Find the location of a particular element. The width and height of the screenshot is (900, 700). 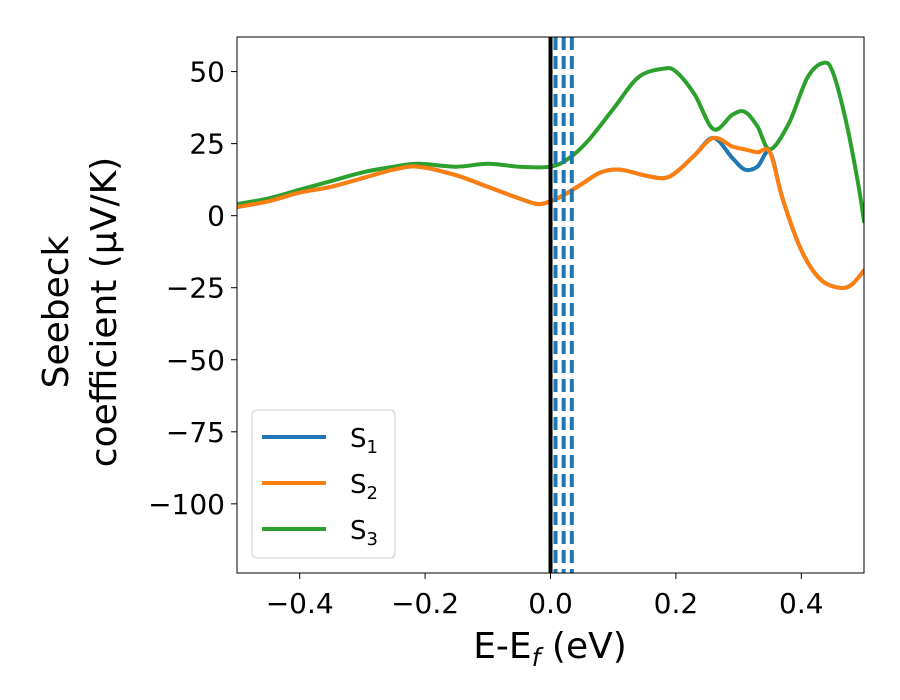

legend-label-s2: S2 is located at coordinates (364, 487).